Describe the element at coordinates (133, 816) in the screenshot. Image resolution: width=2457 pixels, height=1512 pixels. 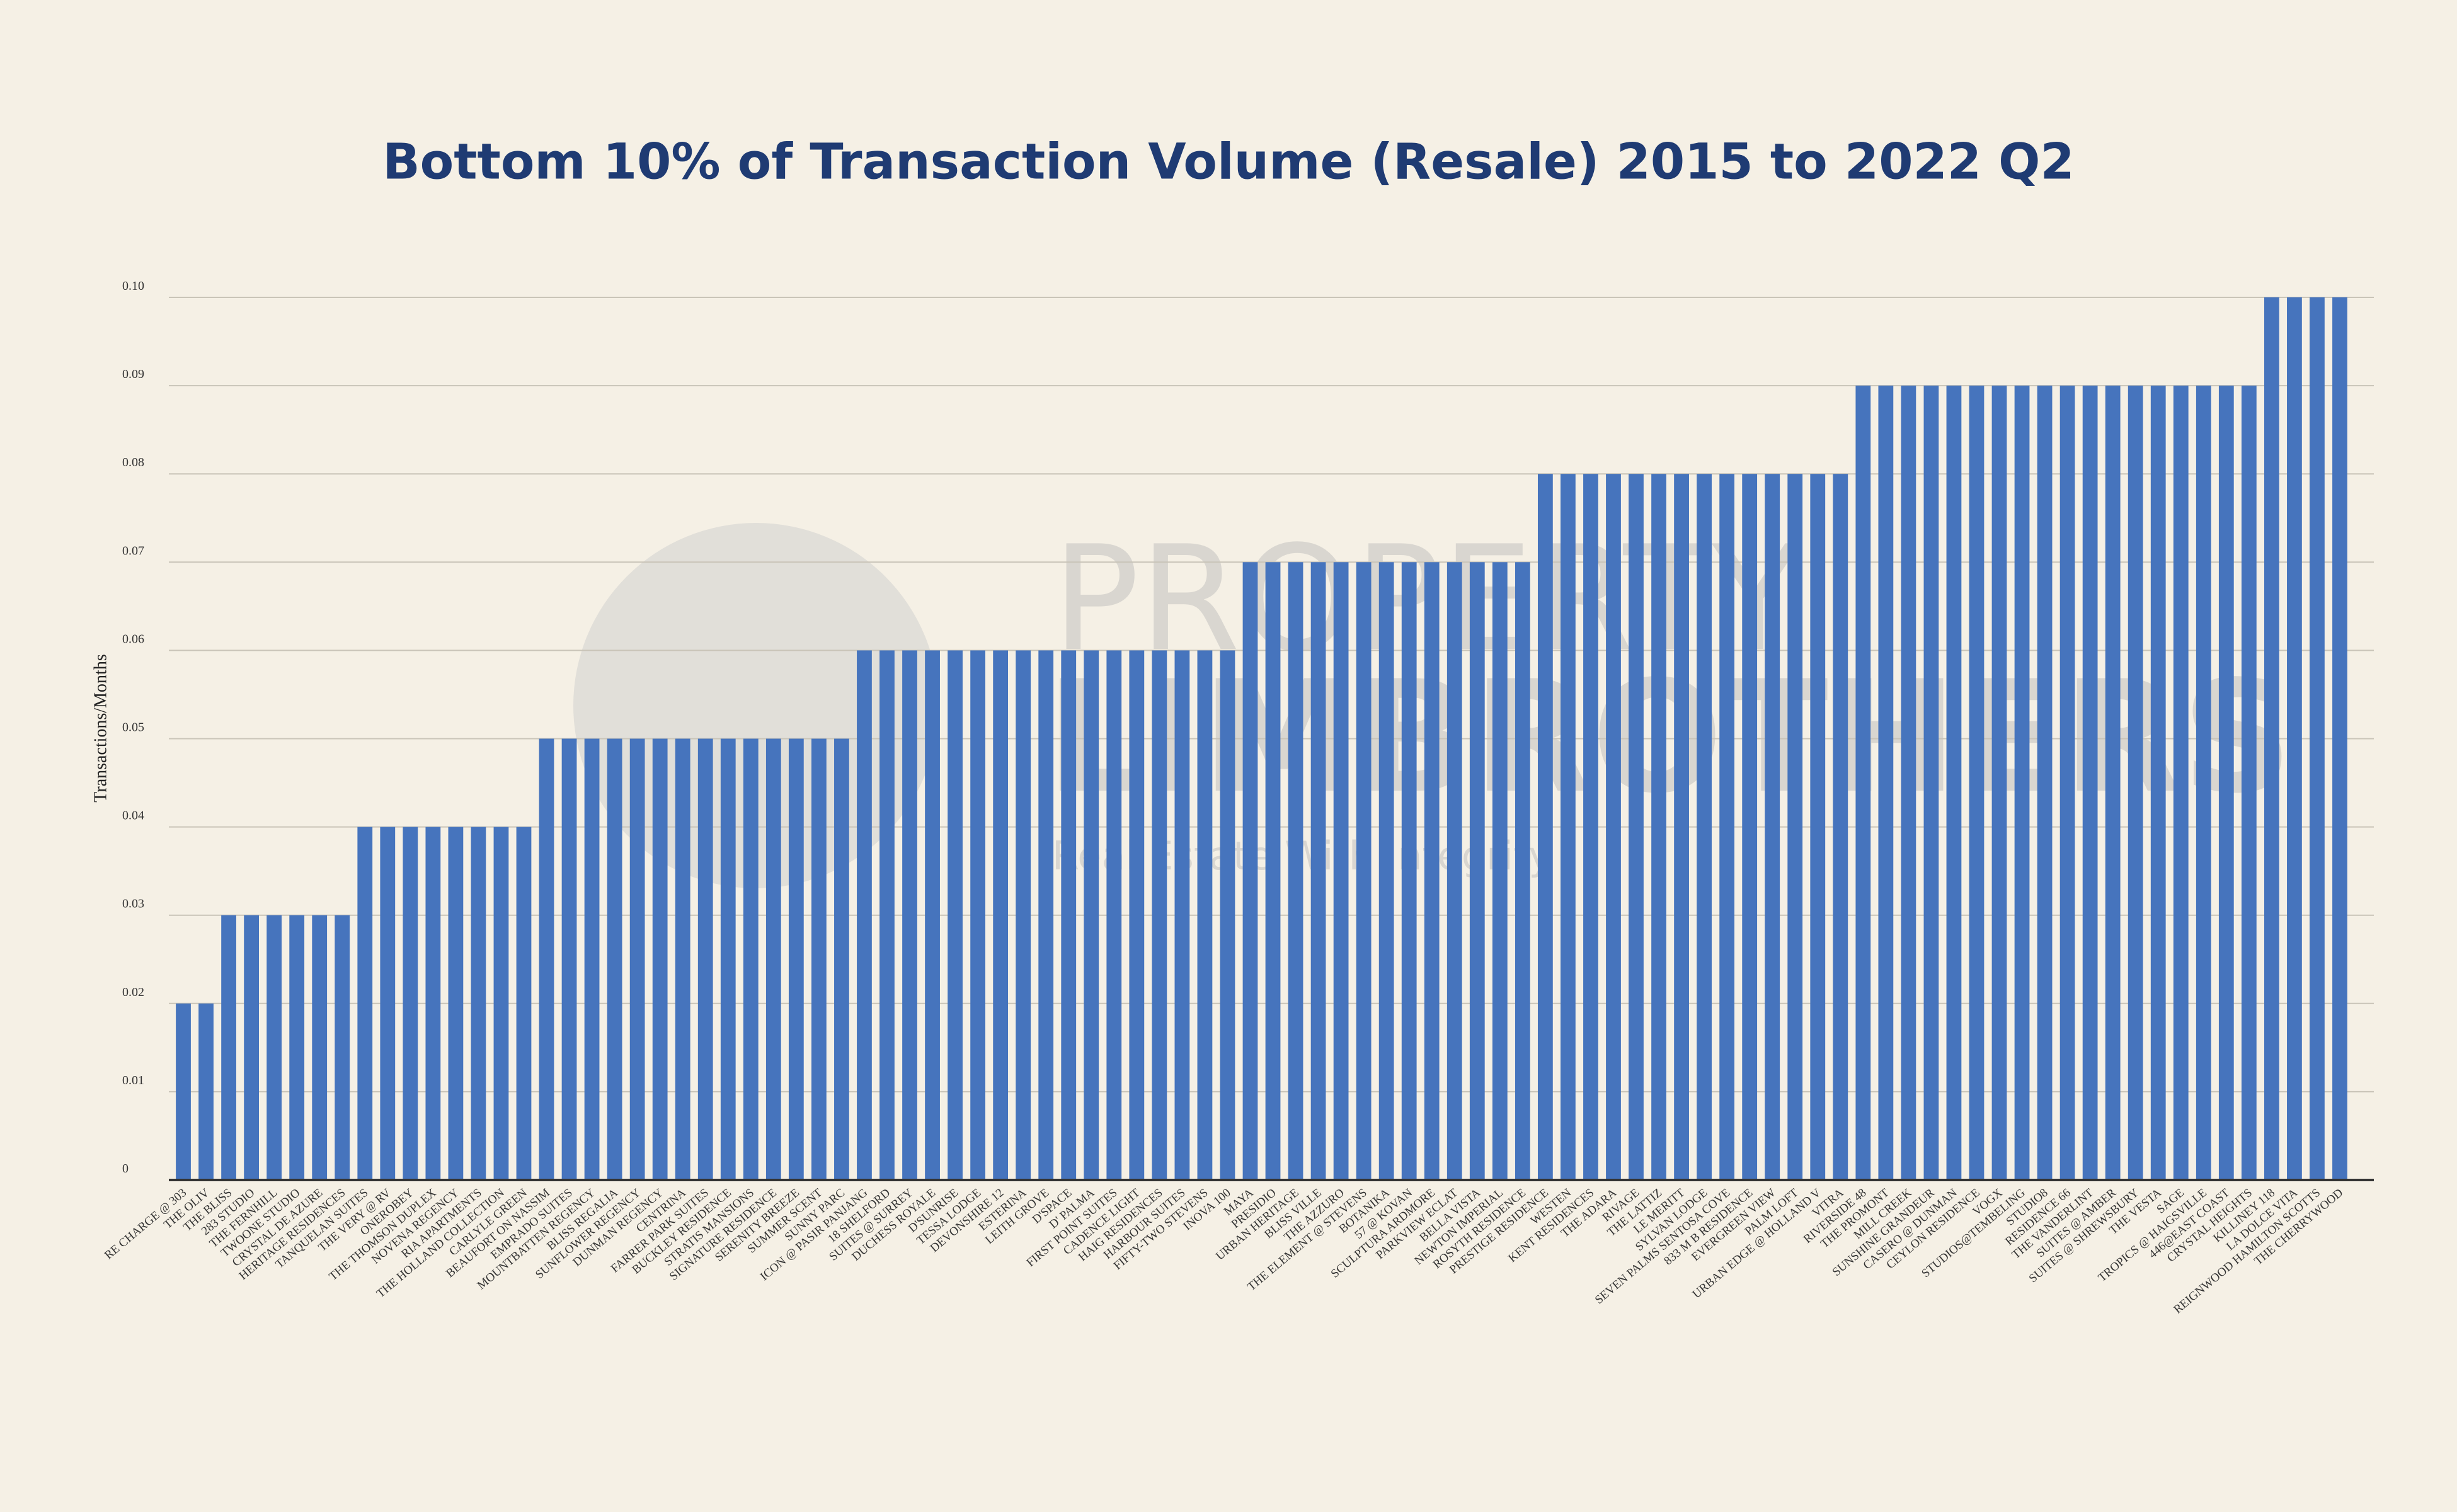
I see `y-tick-label: 0.04` at that location.